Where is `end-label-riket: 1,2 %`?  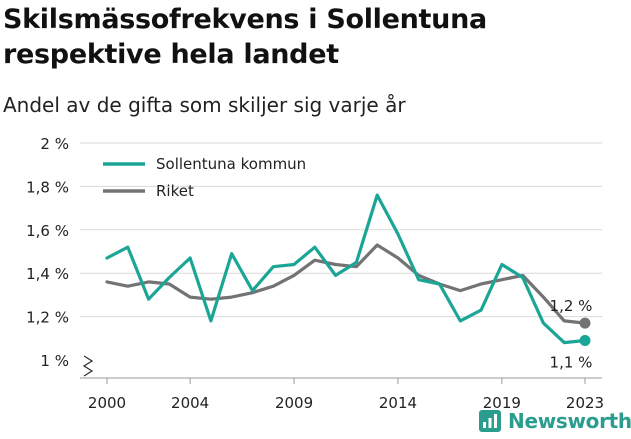 end-label-riket: 1,2 % is located at coordinates (571, 306).